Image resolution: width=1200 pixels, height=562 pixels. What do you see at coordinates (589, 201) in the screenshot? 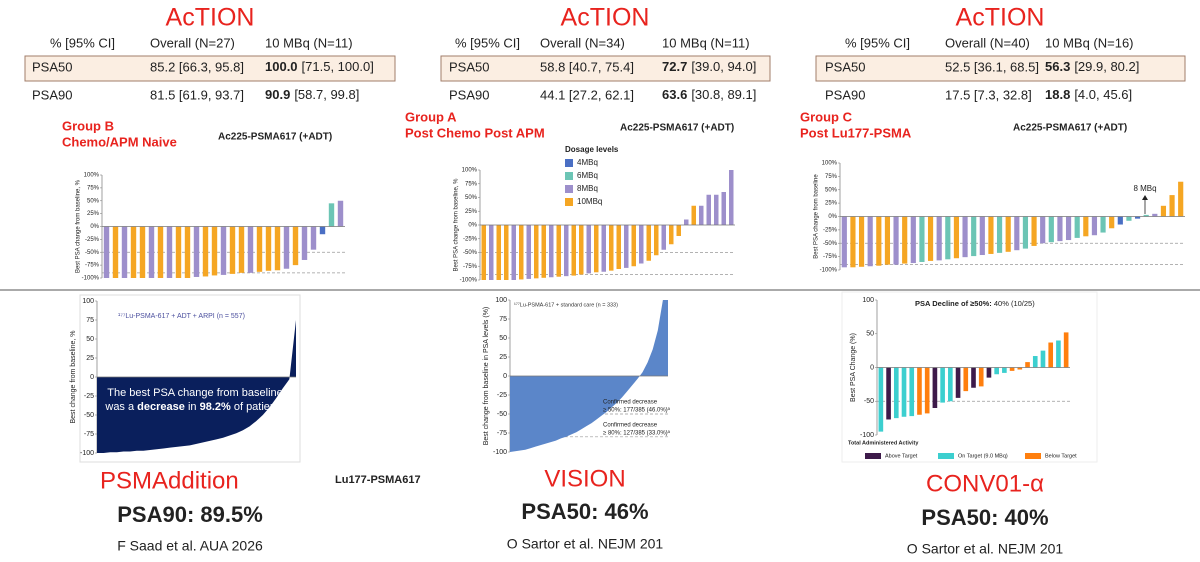
I see `legend-label: 10MBq` at bounding box center [589, 201].